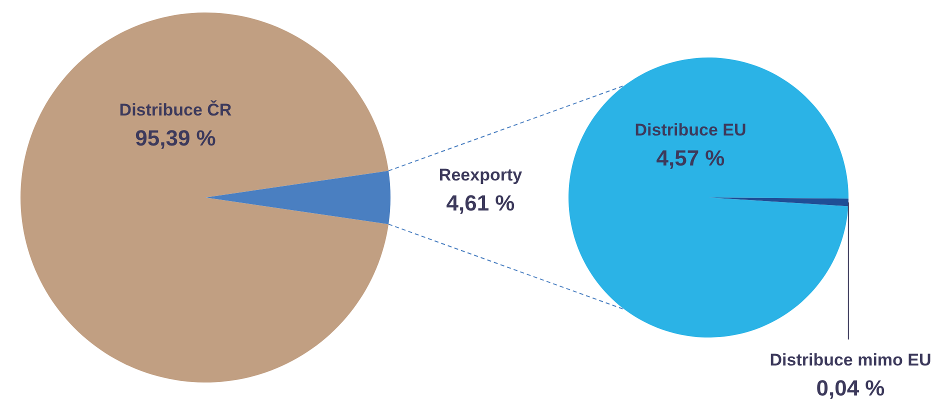 Image resolution: width=952 pixels, height=409 pixels. Describe the element at coordinates (690, 130) in the screenshot. I see `slice-label: Distribuce EU` at that location.